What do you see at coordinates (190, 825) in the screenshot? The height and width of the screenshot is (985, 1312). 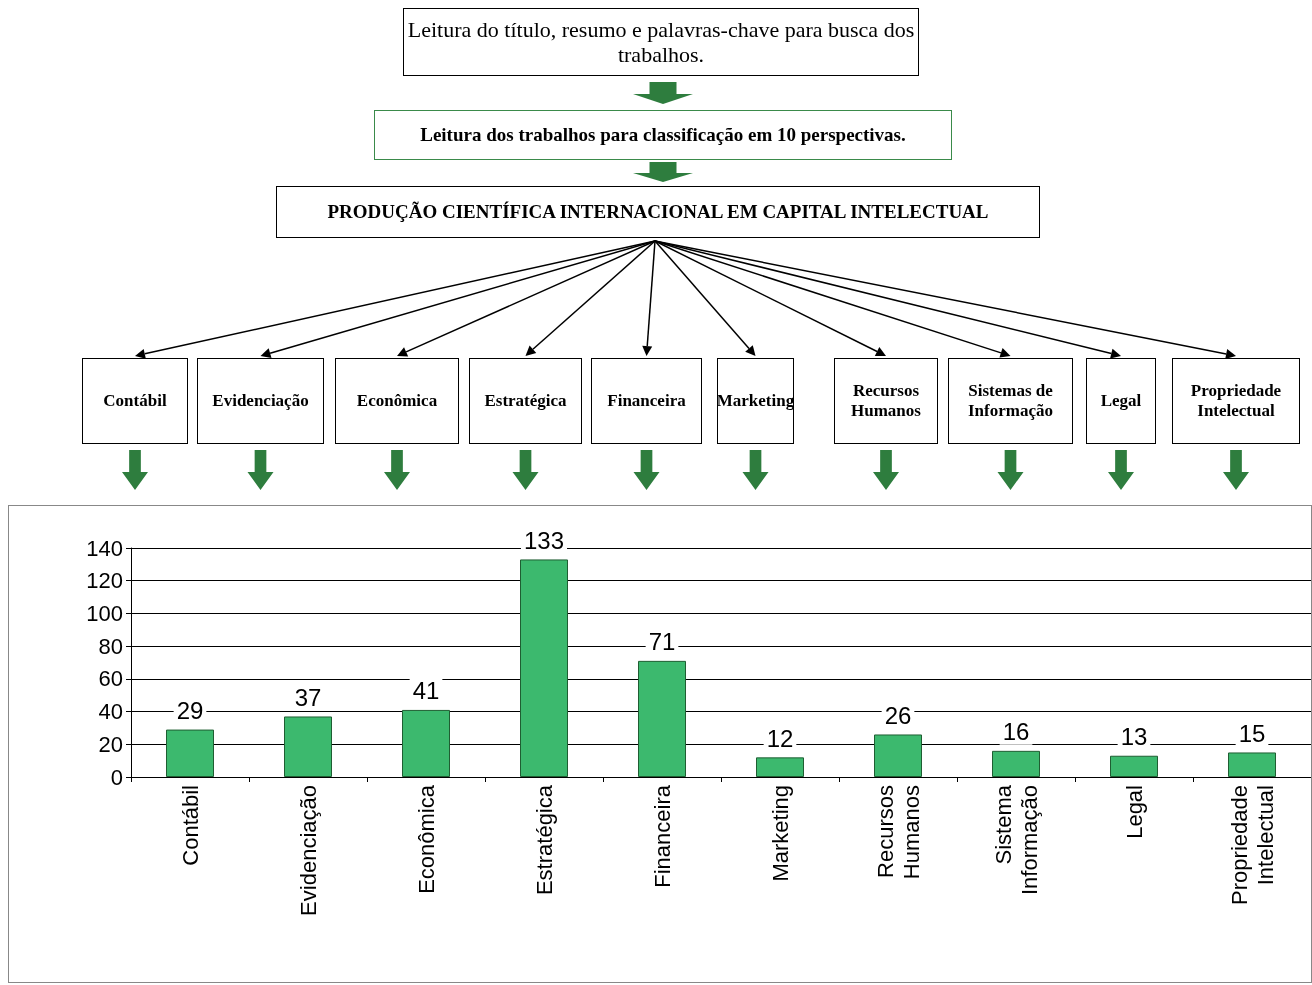 I see `x-tick-label: Contábil` at bounding box center [190, 825].